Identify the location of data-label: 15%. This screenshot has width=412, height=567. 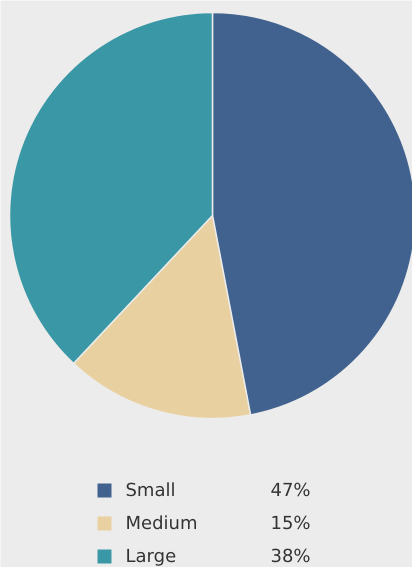
(290, 523).